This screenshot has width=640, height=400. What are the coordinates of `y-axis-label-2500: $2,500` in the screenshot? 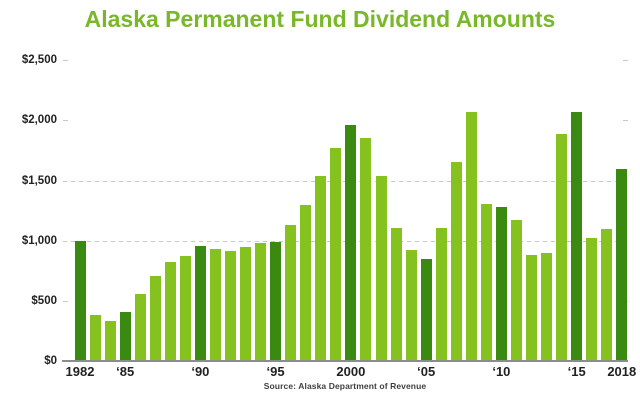 It's located at (39, 60).